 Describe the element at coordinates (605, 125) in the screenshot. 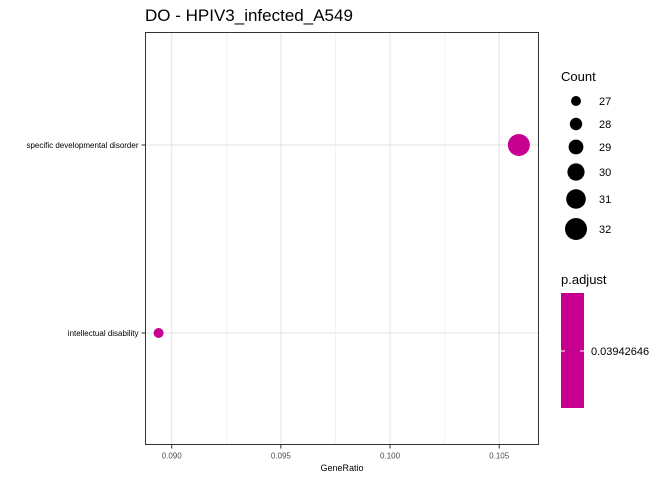

I see `count-legend-label: 28` at that location.